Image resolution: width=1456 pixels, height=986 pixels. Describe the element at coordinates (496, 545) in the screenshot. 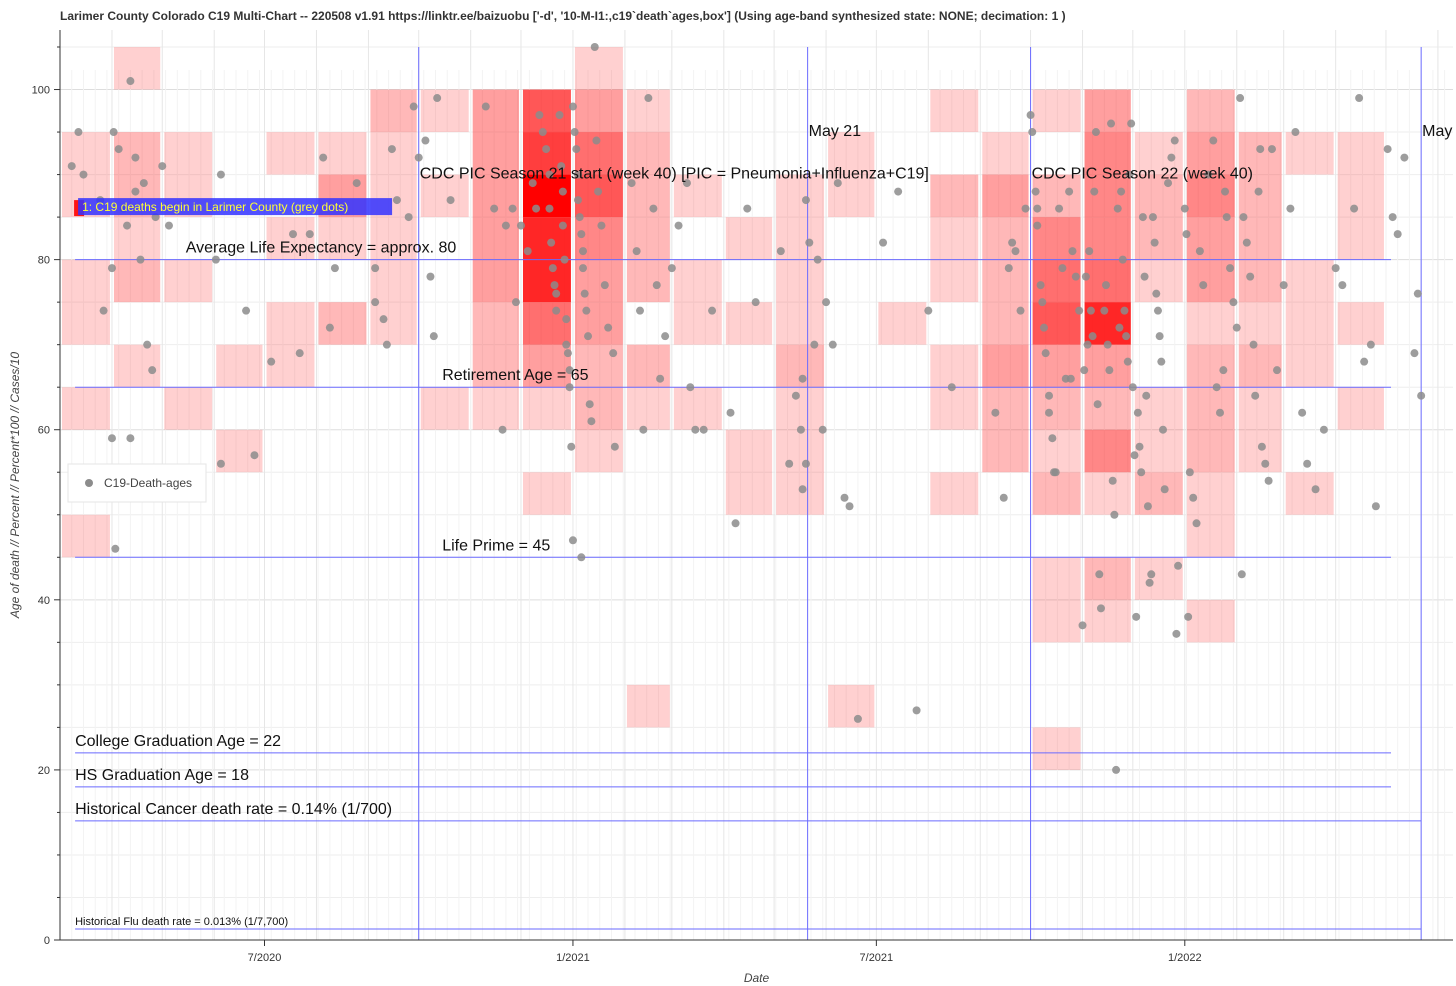

I see `reference-line-label: Life Prime = 45` at that location.